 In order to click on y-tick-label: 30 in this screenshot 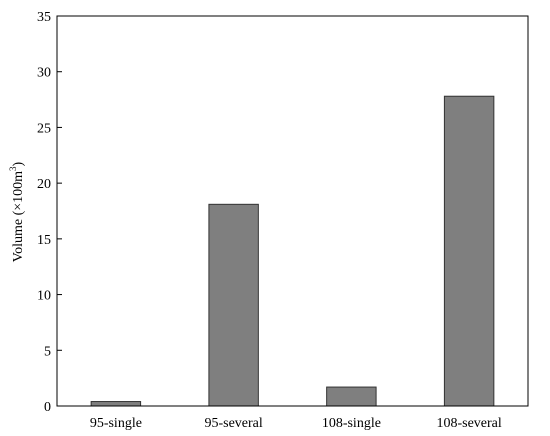, I will do `click(44, 73)`.